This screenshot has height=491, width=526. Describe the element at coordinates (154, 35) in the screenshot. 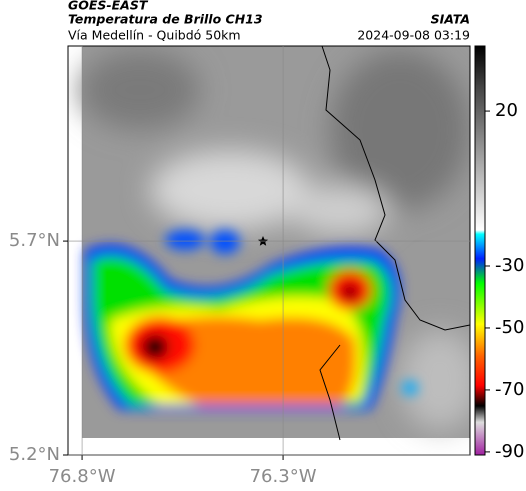

I see `subtitle: Vía Medellín - Quibdó 50km` at that location.